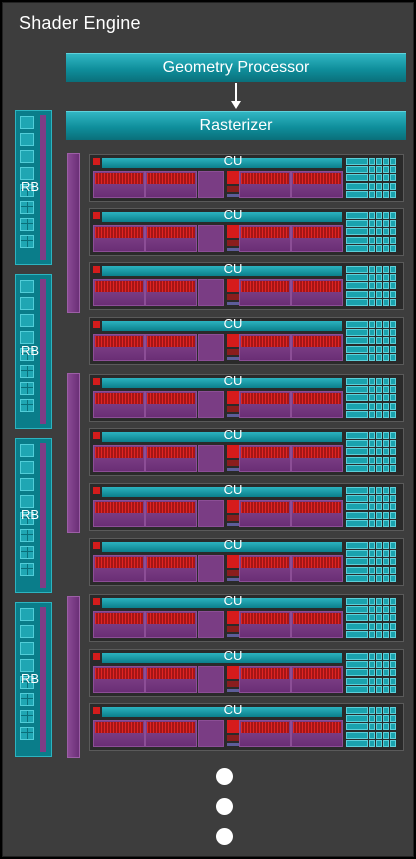  Describe the element at coordinates (80, 23) in the screenshot. I see `shader-engine-title: Shader Engine` at that location.